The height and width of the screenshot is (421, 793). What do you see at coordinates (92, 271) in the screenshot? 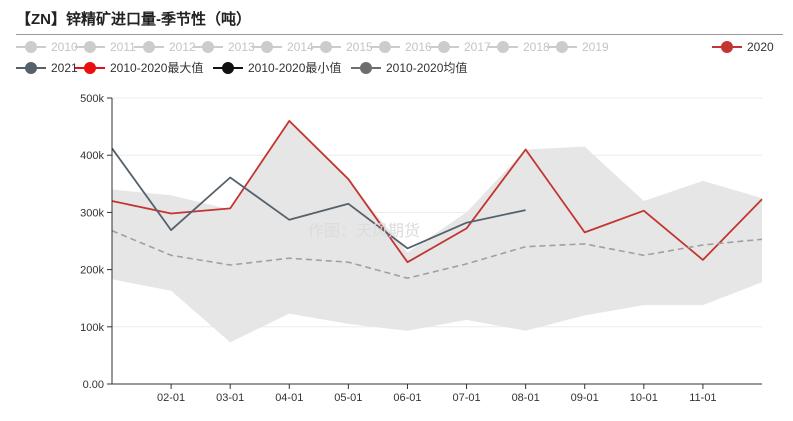
I see `y-tick-label: 200k` at bounding box center [92, 271].